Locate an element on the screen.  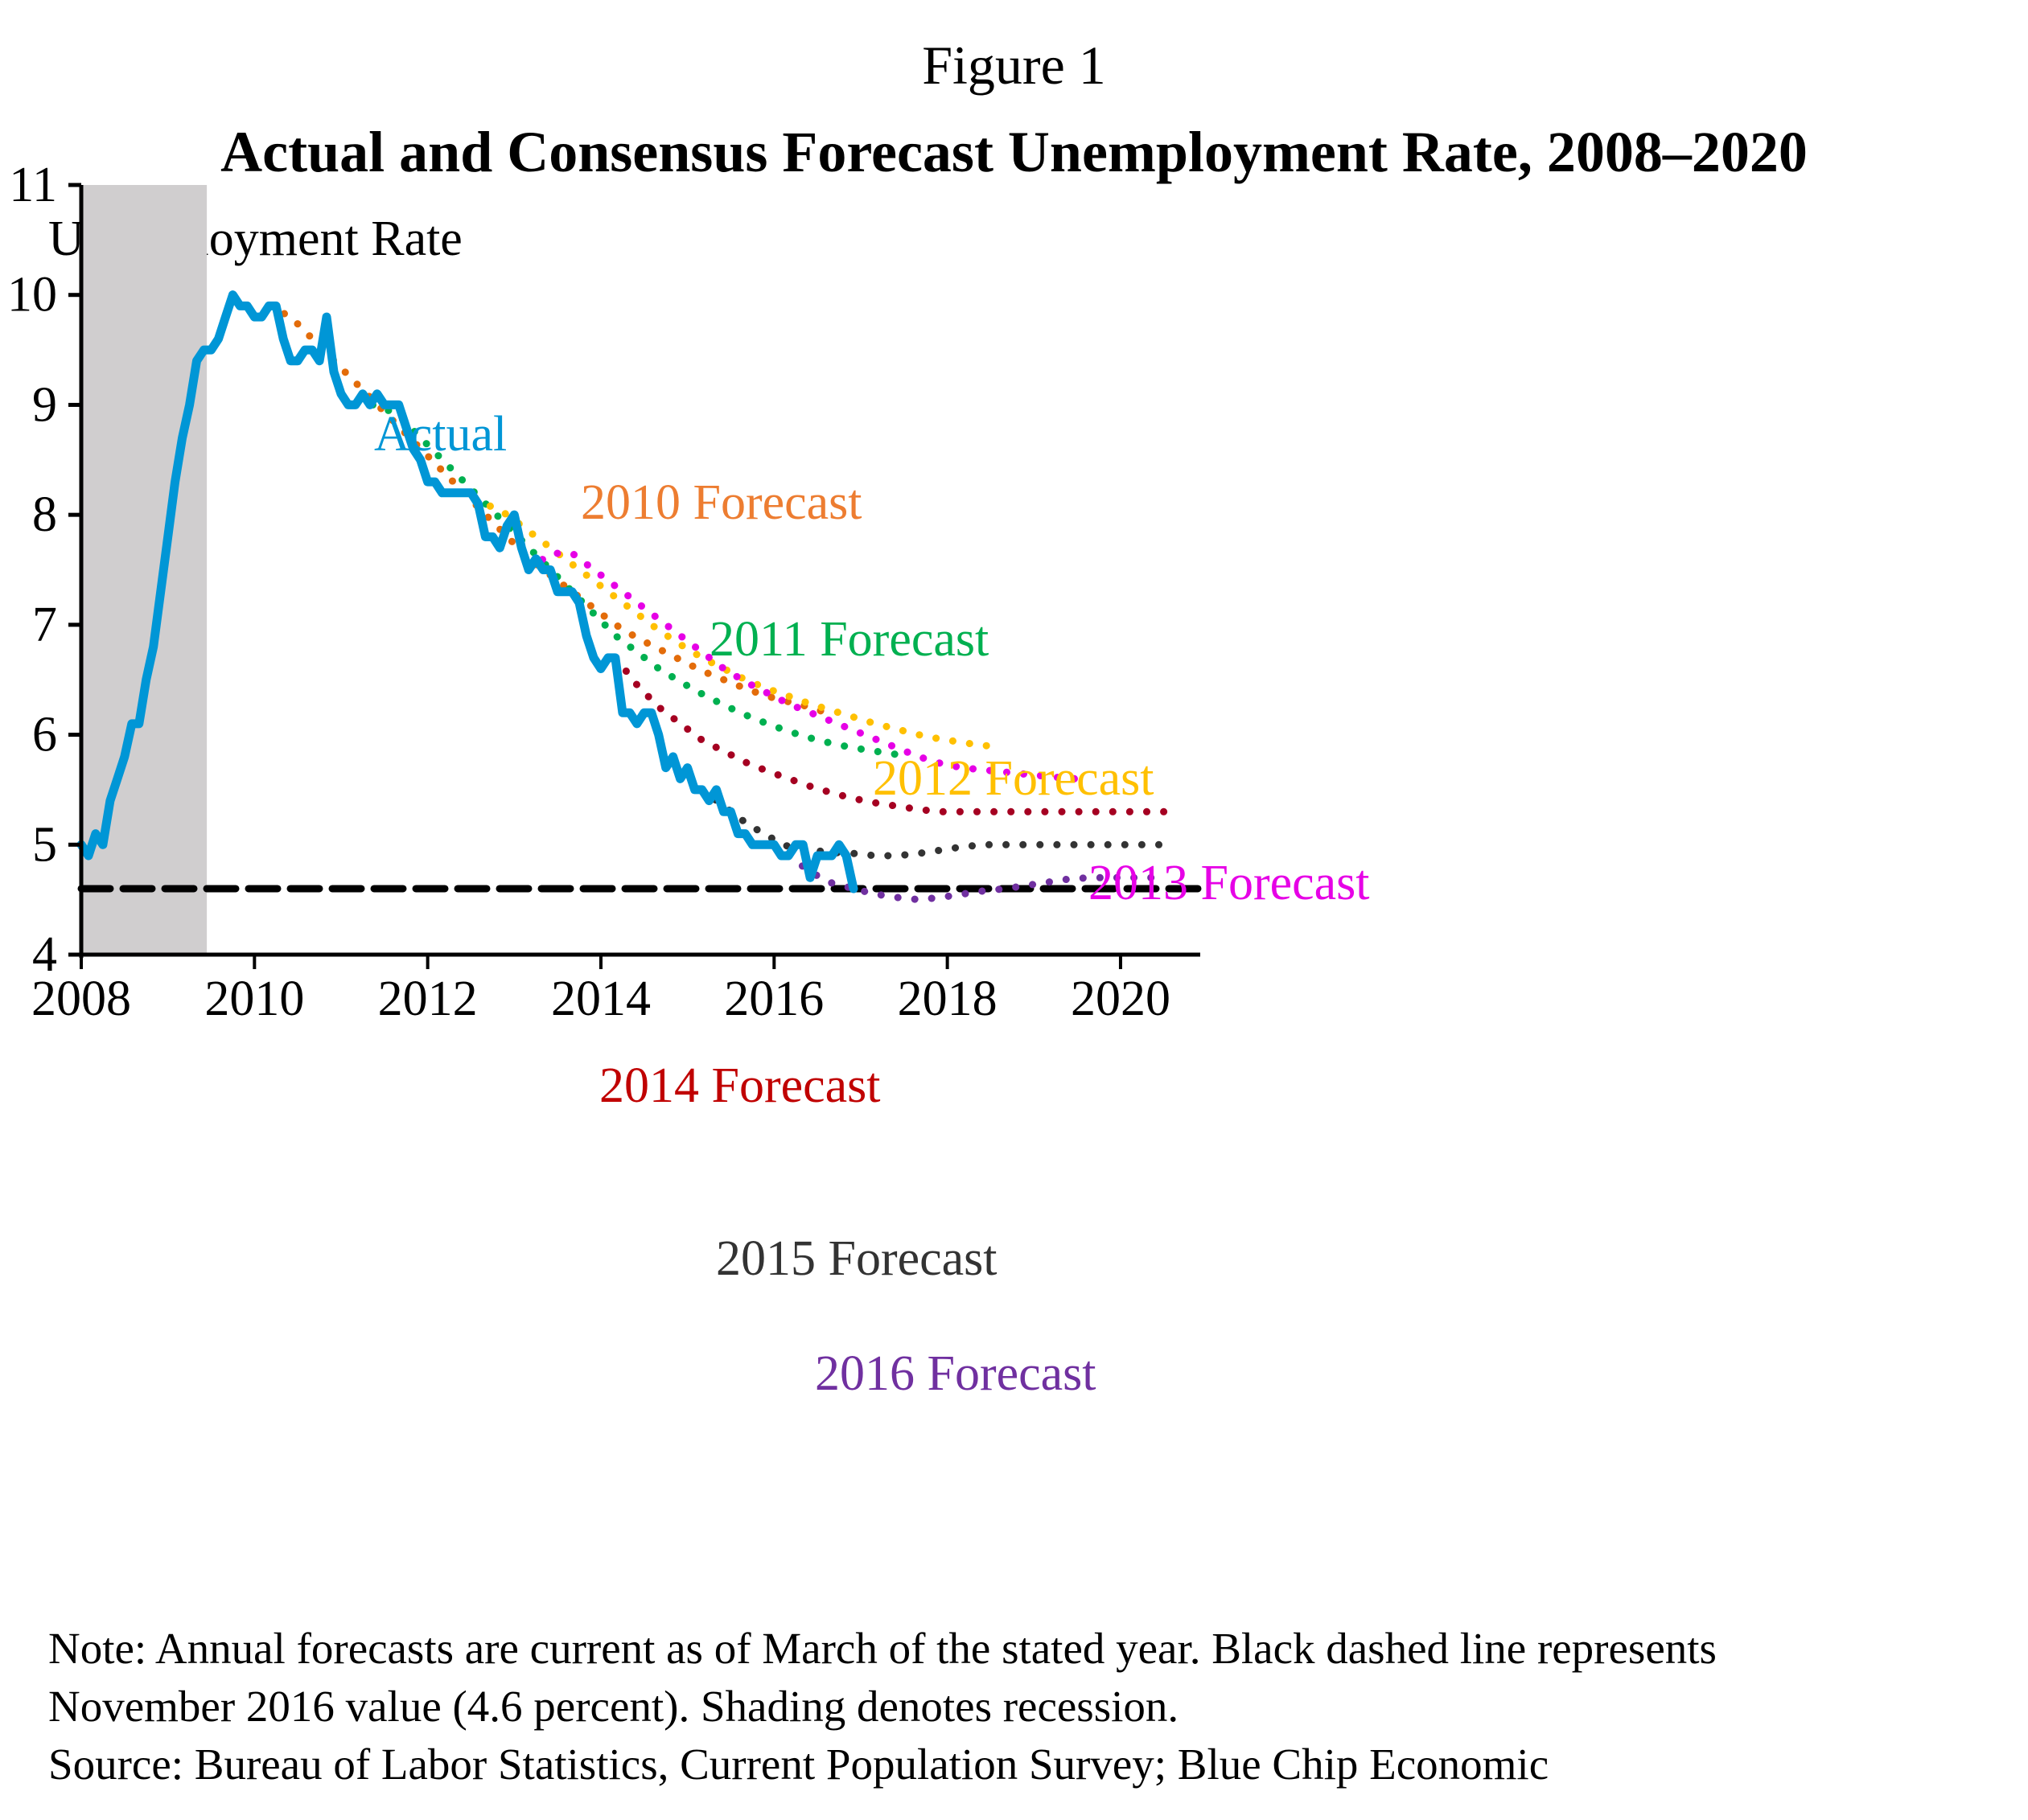
actual-series-layer is located at coordinates (467, 592).